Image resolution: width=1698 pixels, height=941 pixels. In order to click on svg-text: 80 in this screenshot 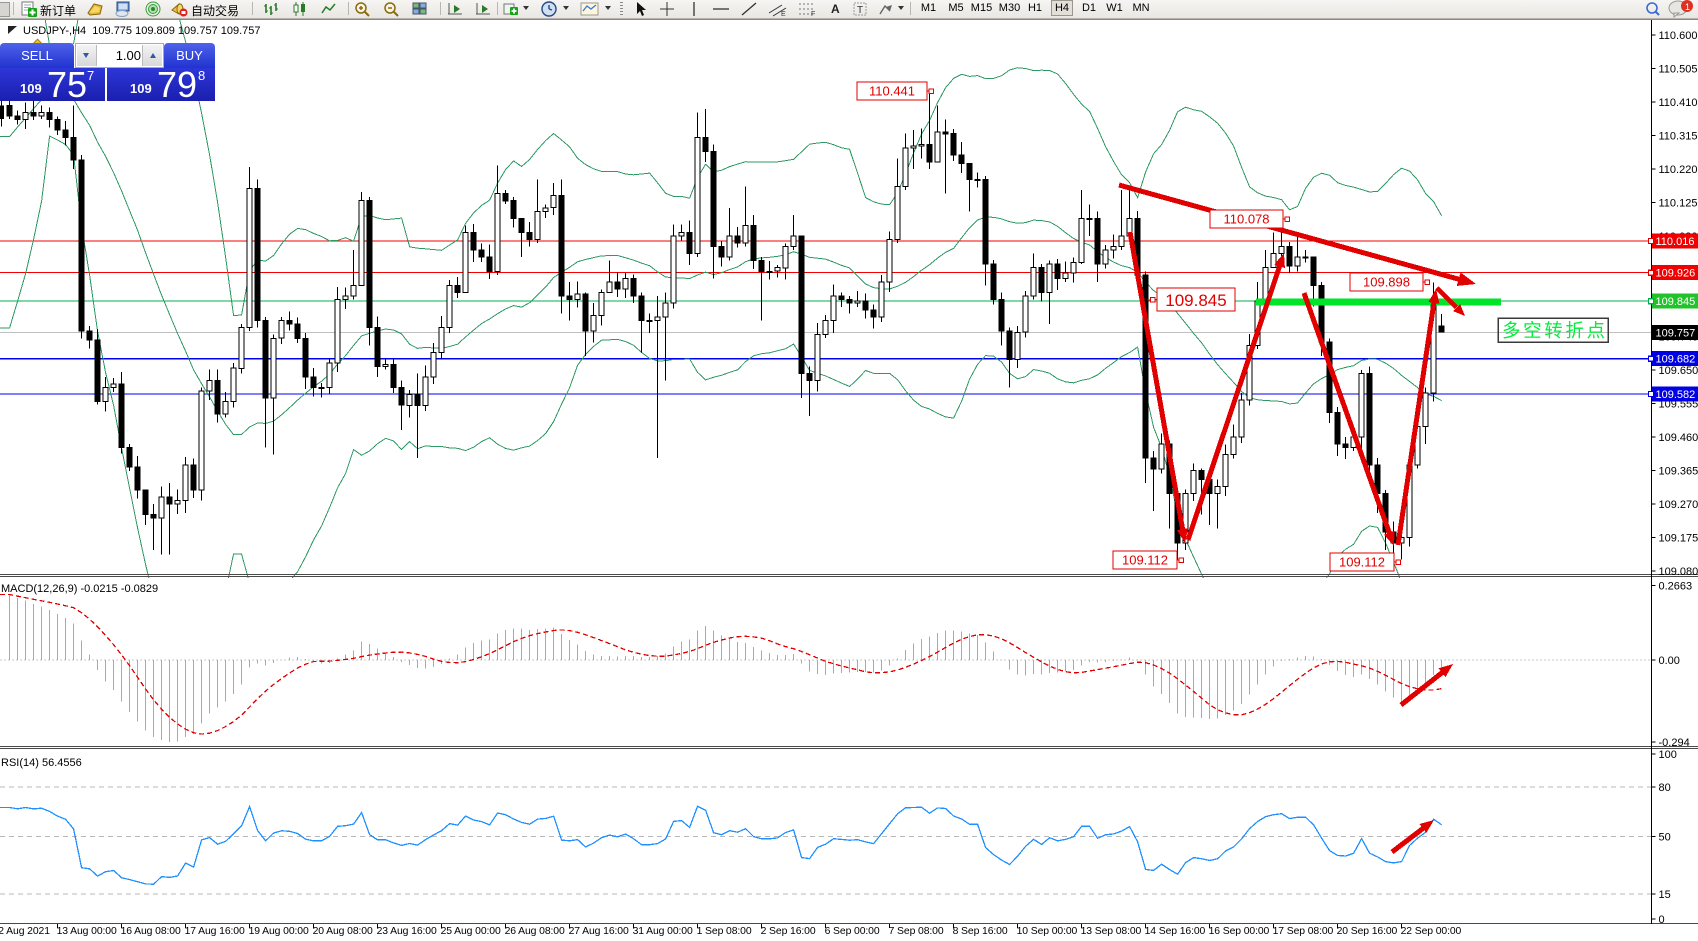, I will do `click(1665, 788)`.